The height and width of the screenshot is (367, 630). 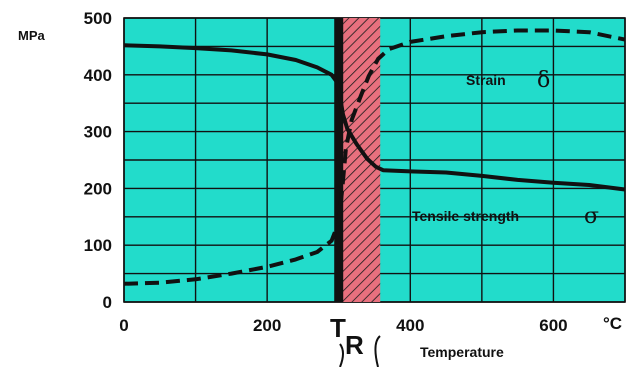 What do you see at coordinates (591, 216) in the screenshot?
I see `tensile-symbol: σ` at bounding box center [591, 216].